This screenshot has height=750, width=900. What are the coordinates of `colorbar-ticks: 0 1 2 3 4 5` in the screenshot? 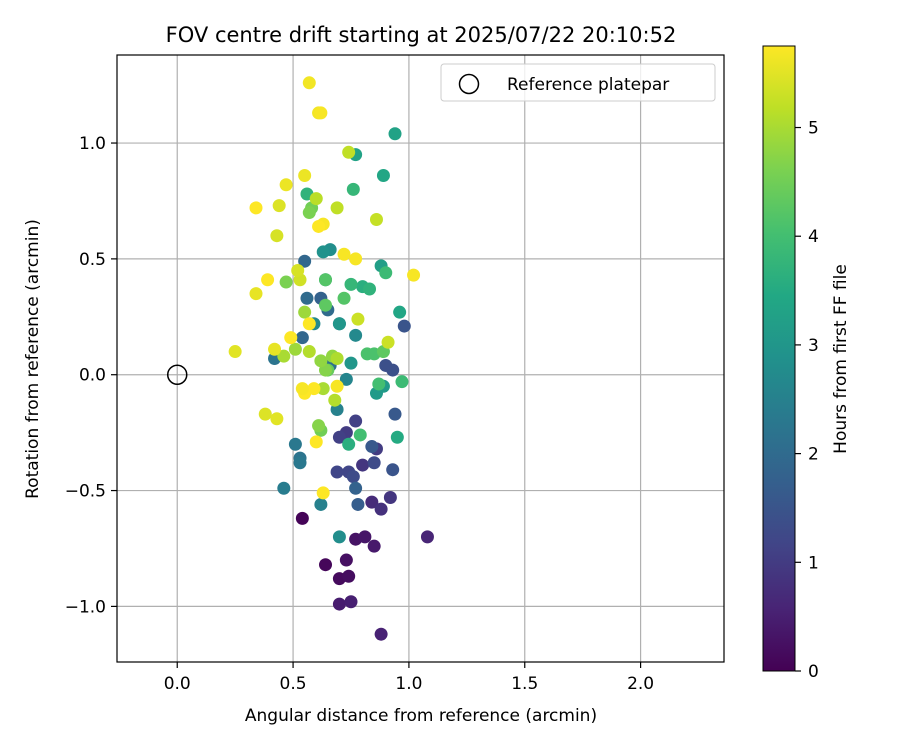 It's located at (807, 400).